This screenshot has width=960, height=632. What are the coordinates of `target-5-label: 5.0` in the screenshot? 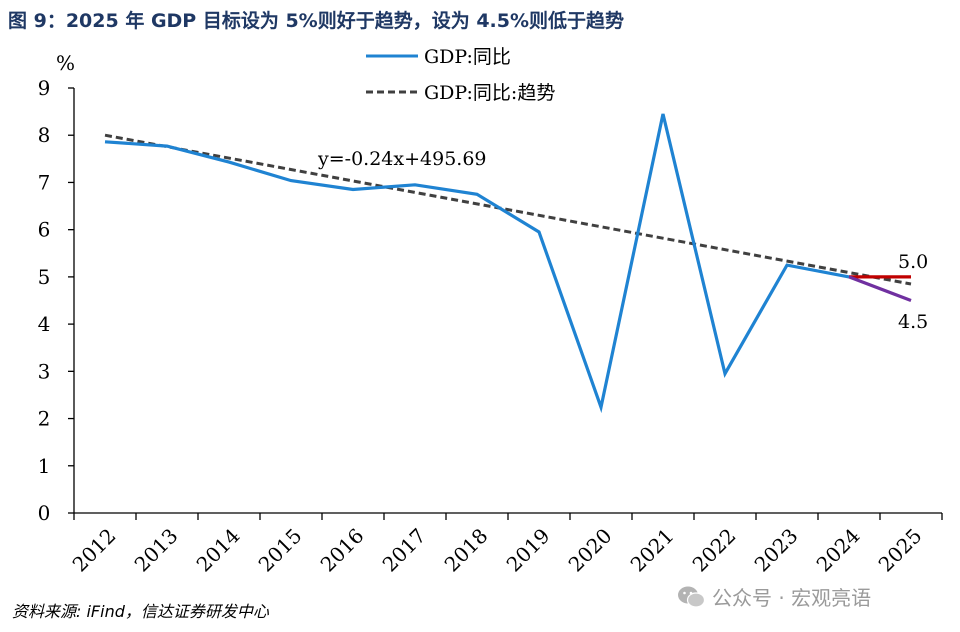 It's located at (913, 262).